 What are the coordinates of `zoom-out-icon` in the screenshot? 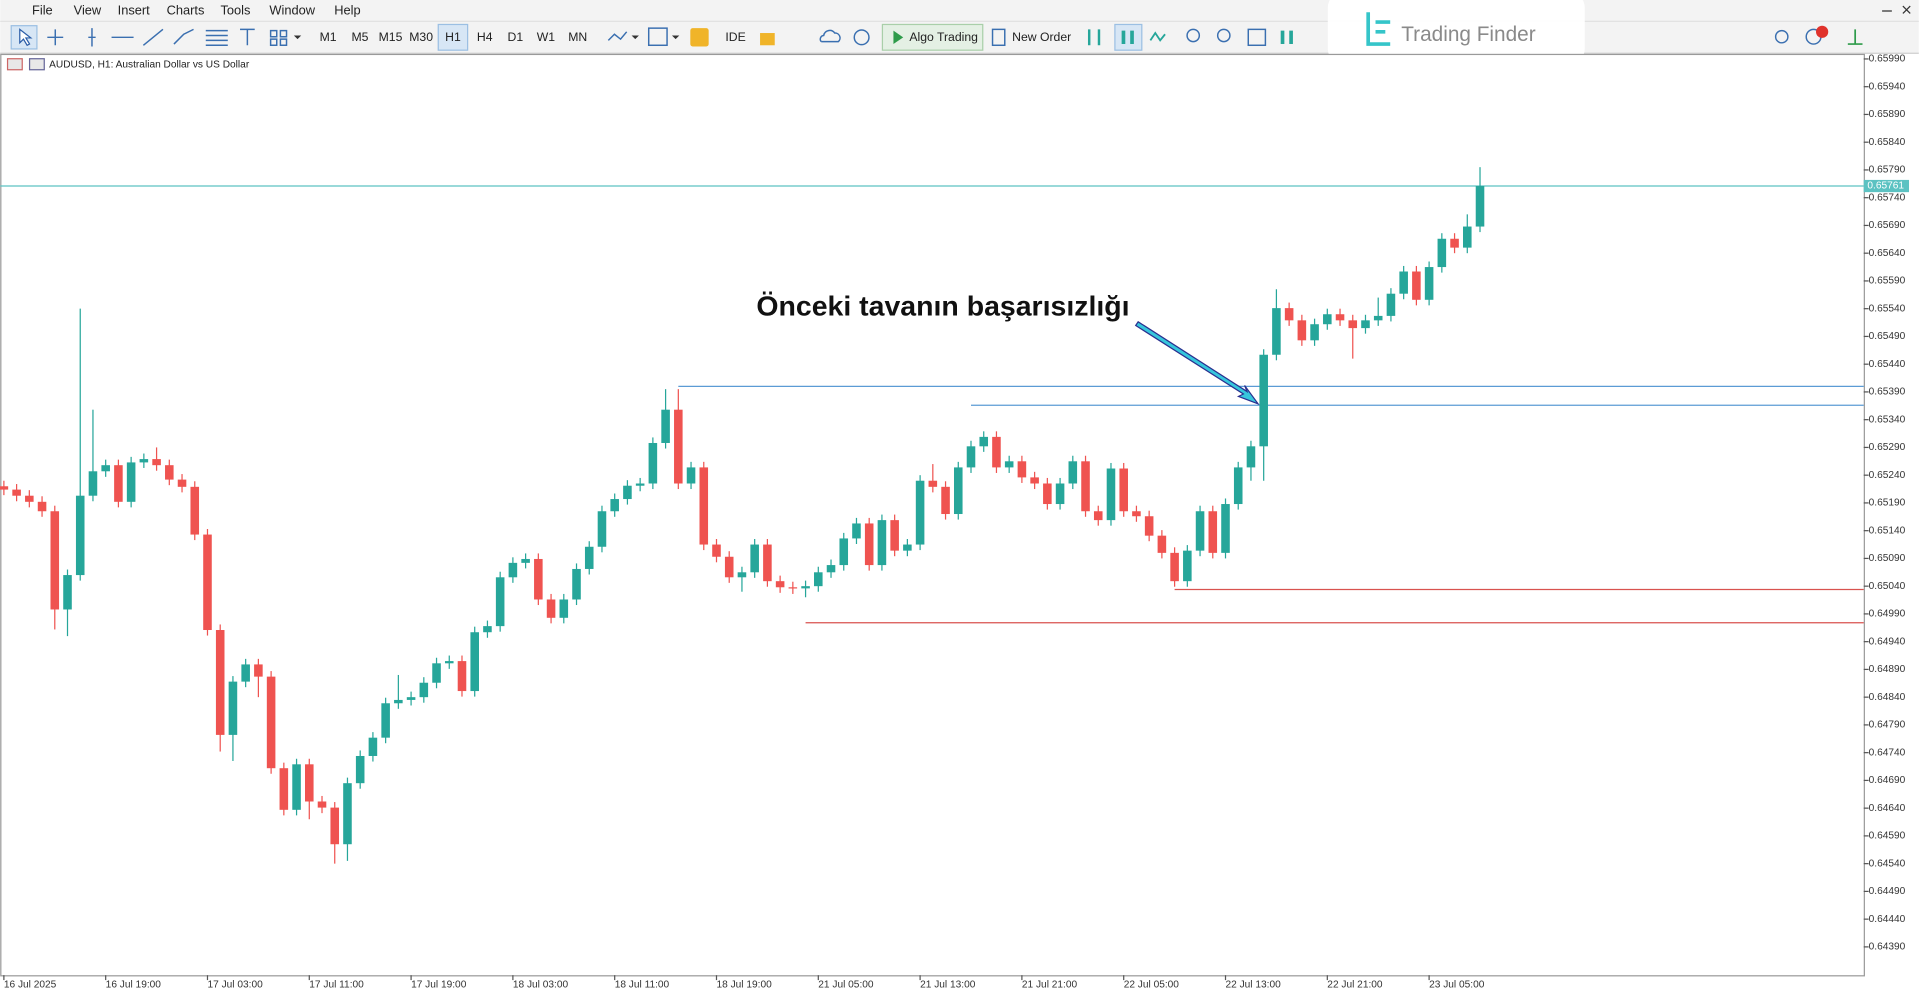 It's located at (1223, 35).